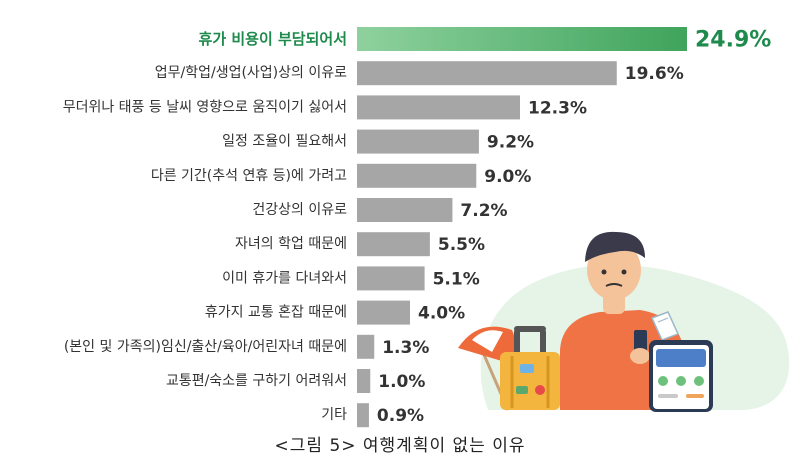 The image size is (800, 469). I want to click on receipt-icon, so click(665, 326).